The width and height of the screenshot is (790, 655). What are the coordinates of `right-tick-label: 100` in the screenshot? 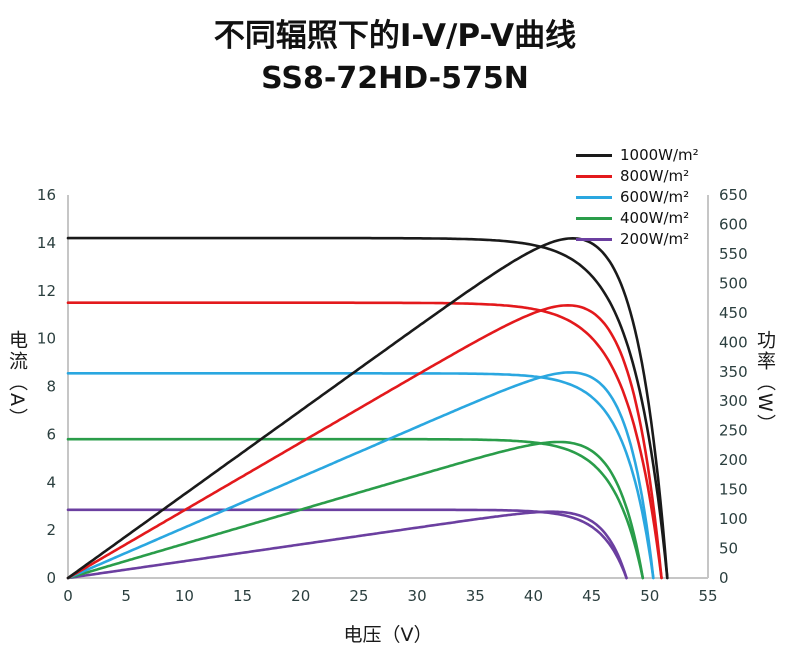 It's located at (733, 519).